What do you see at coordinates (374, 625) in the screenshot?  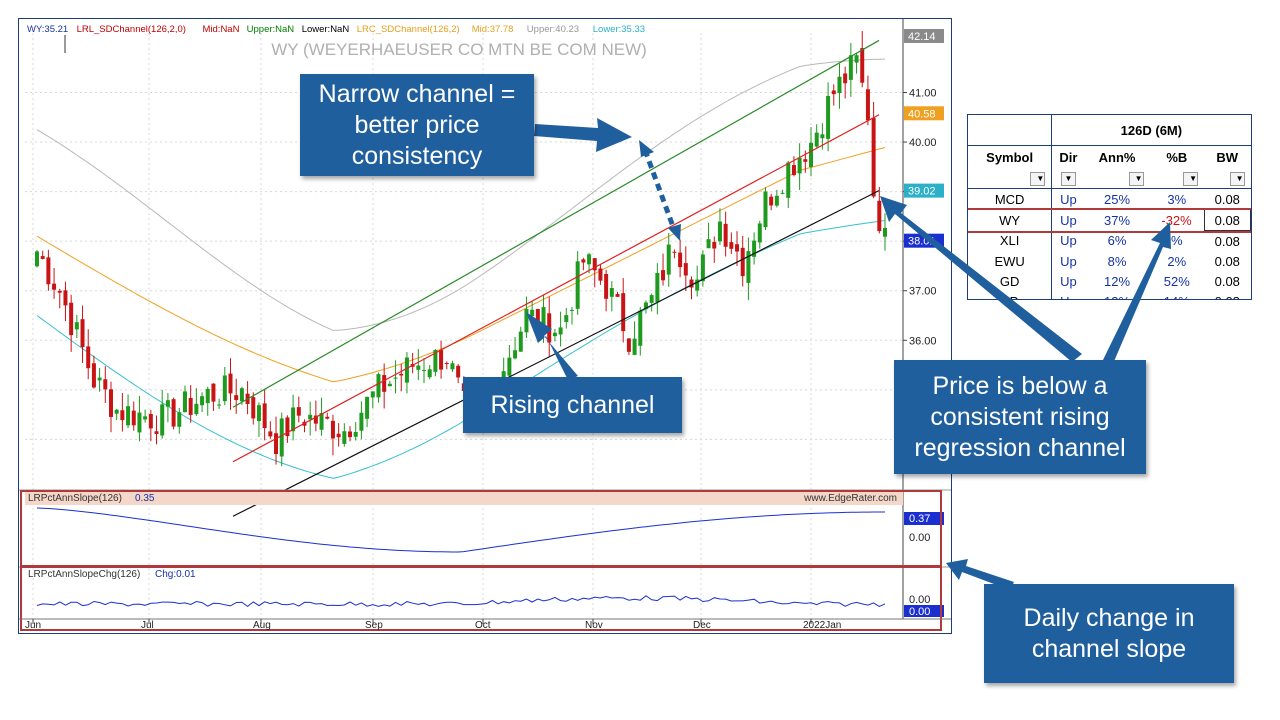 I see `x-tick-label: Sep` at bounding box center [374, 625].